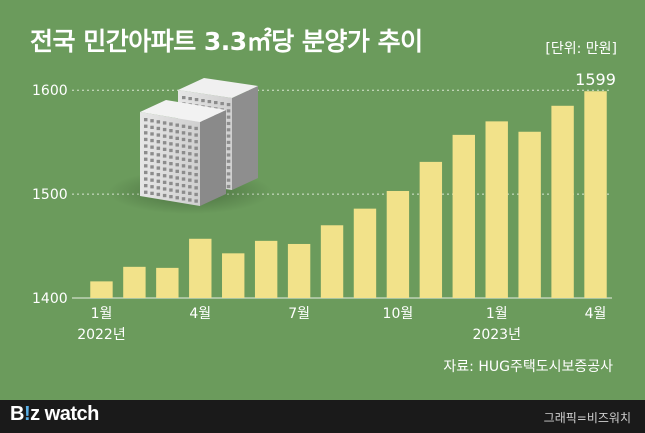 The height and width of the screenshot is (433, 645). Describe the element at coordinates (69, 414) in the screenshot. I see `brand-suffix: watch` at that location.